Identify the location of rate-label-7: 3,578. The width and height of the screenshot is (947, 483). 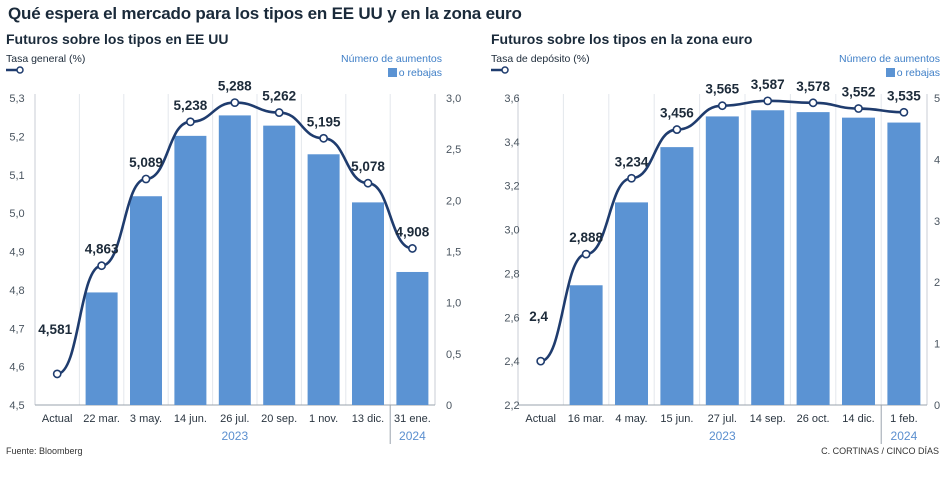
(813, 86).